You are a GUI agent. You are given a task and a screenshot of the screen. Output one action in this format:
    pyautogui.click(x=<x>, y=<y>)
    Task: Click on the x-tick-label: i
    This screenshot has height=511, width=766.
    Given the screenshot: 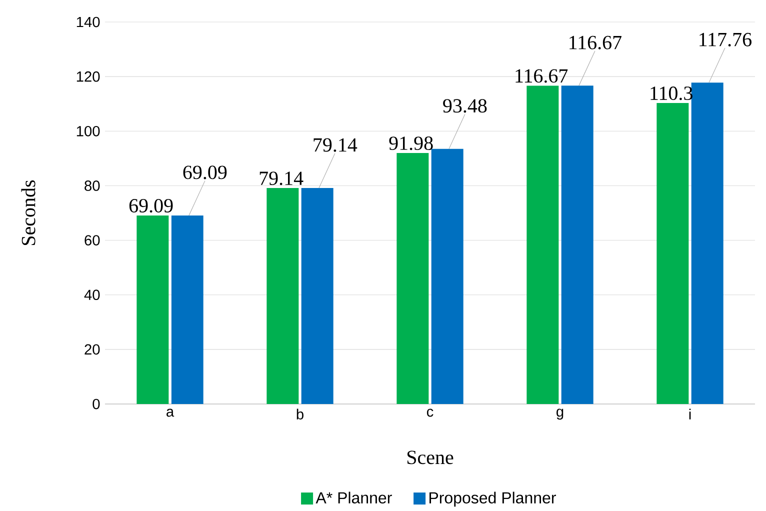 What is the action you would take?
    pyautogui.click(x=690, y=414)
    